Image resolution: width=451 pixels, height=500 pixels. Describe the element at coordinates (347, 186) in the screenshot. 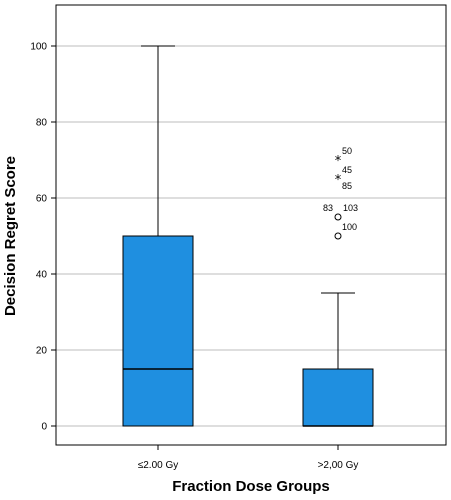

I see `outlier-label-1-1-1: 85` at that location.